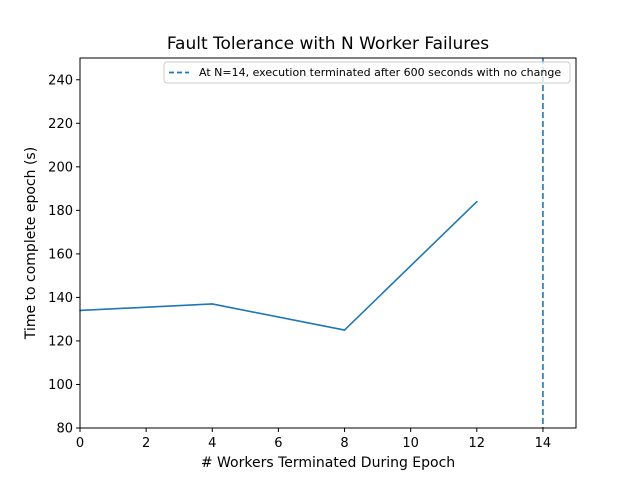 The height and width of the screenshot is (480, 640). Describe the element at coordinates (60, 298) in the screenshot. I see `y-tick-label: 140` at that location.